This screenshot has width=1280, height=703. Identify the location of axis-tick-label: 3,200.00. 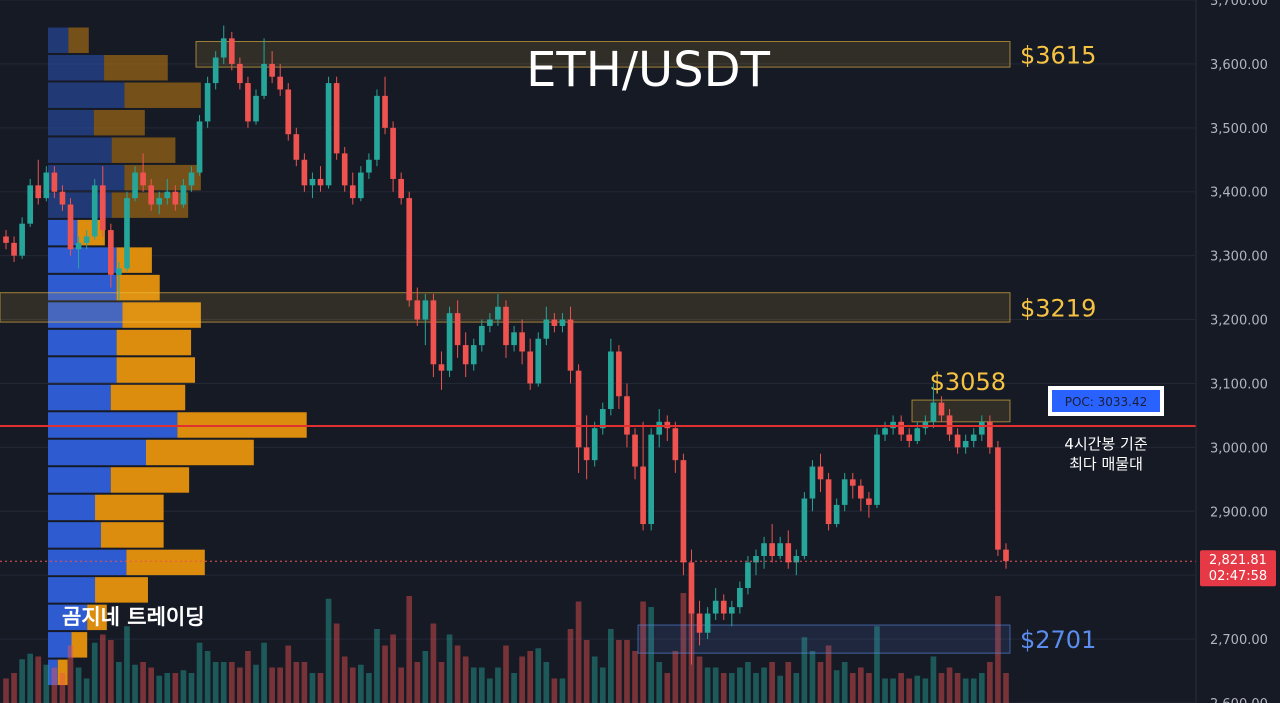
(1239, 321).